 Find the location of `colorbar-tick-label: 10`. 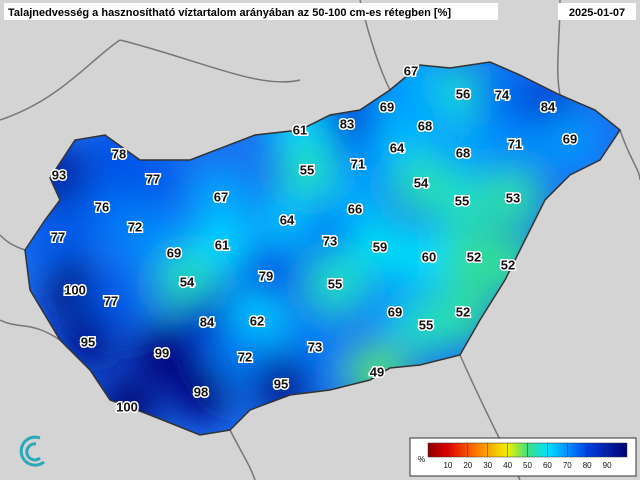

colorbar-tick-label: 10 is located at coordinates (447, 465).